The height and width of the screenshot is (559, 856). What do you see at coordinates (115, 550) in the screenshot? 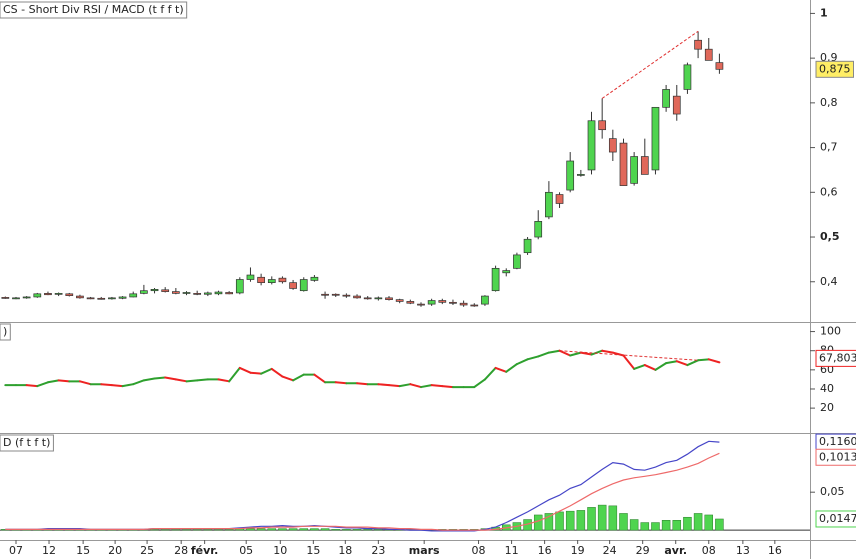
I see `x-tick-label: 20` at bounding box center [115, 550].